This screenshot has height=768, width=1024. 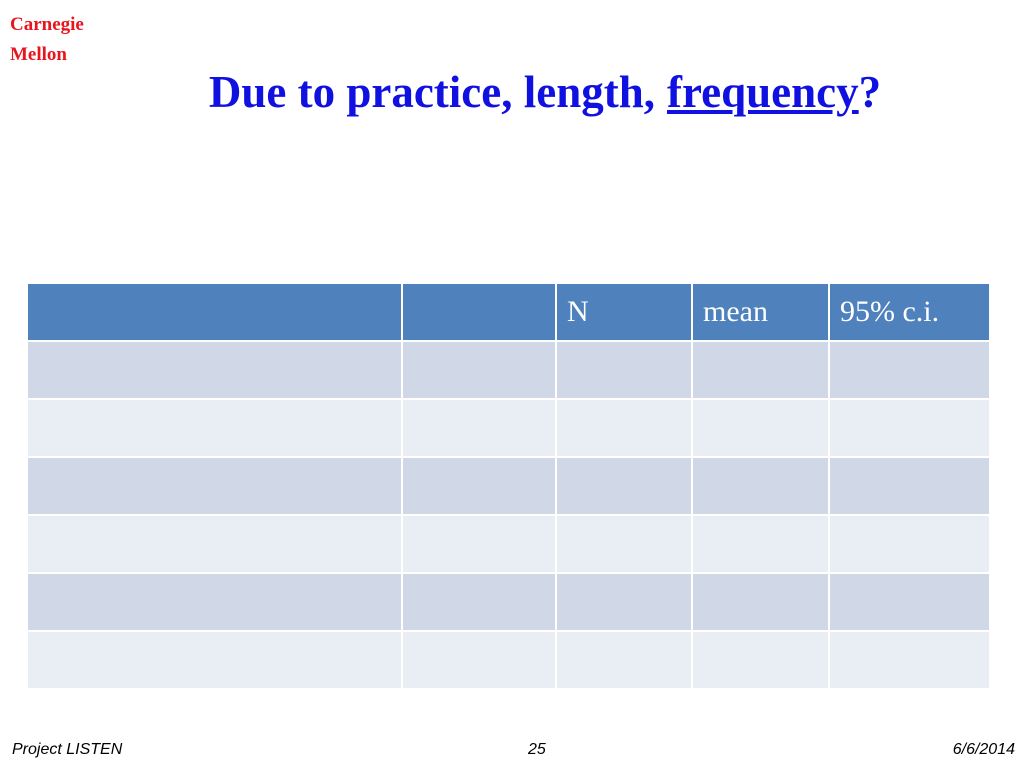 What do you see at coordinates (763, 92) in the screenshot?
I see `title-underlined: frequency` at bounding box center [763, 92].